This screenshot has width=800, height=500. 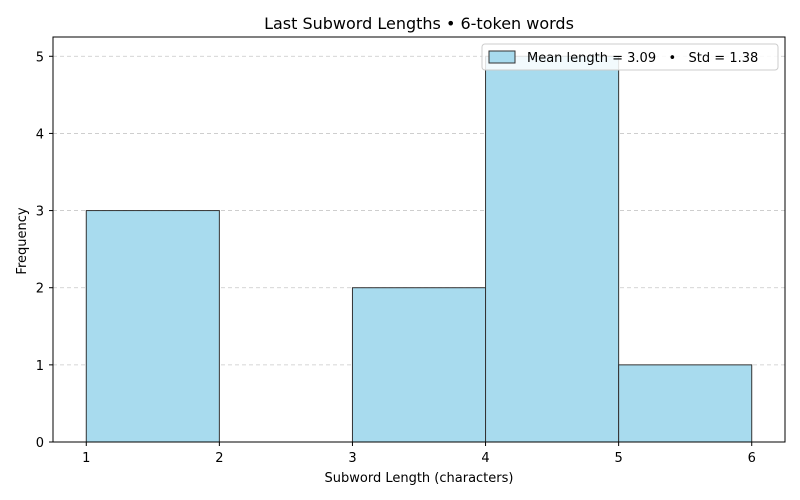 I want to click on legend: Mean length = 3.09 • Std = 1.38, so click(x=630, y=57).